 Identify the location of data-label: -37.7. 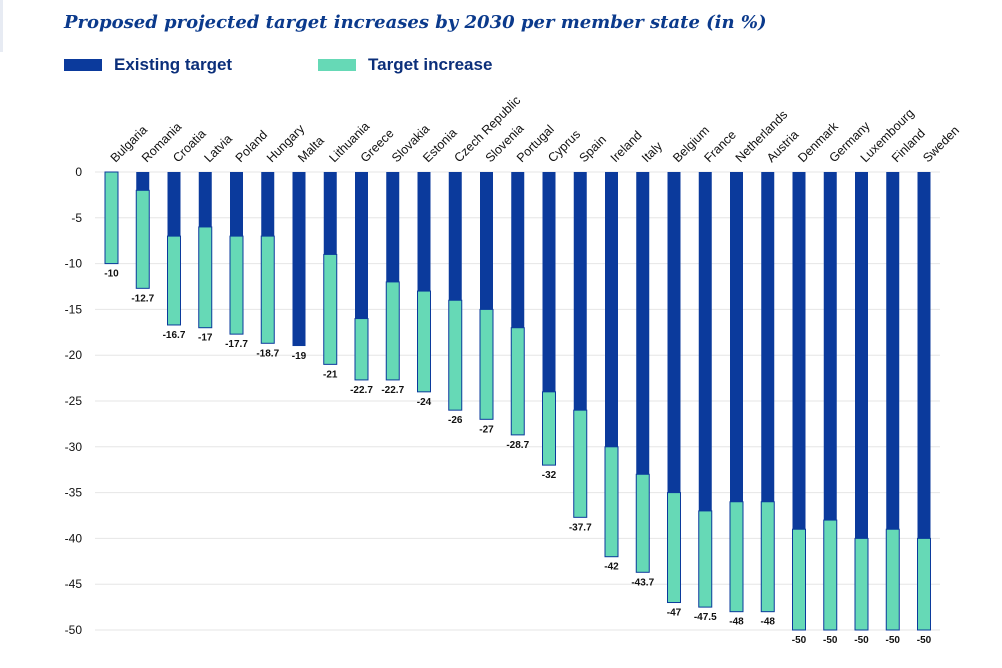
(580, 527).